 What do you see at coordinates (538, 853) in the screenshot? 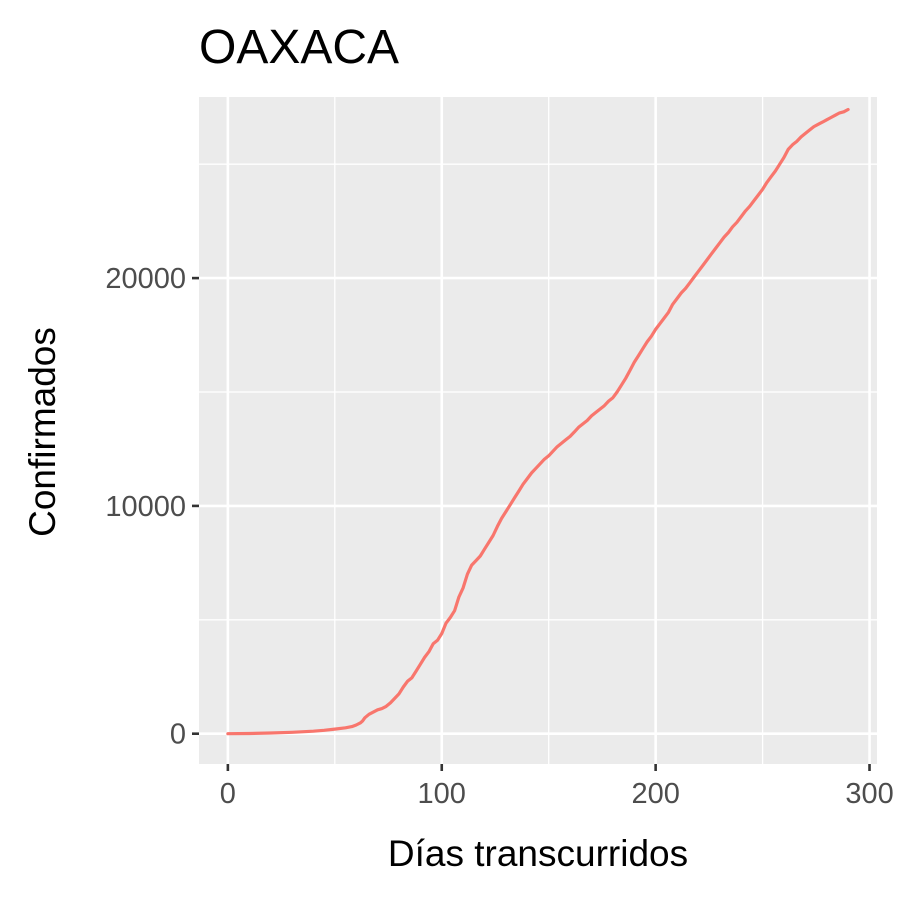
I see `x-axis-title: Días transcurridos` at bounding box center [538, 853].